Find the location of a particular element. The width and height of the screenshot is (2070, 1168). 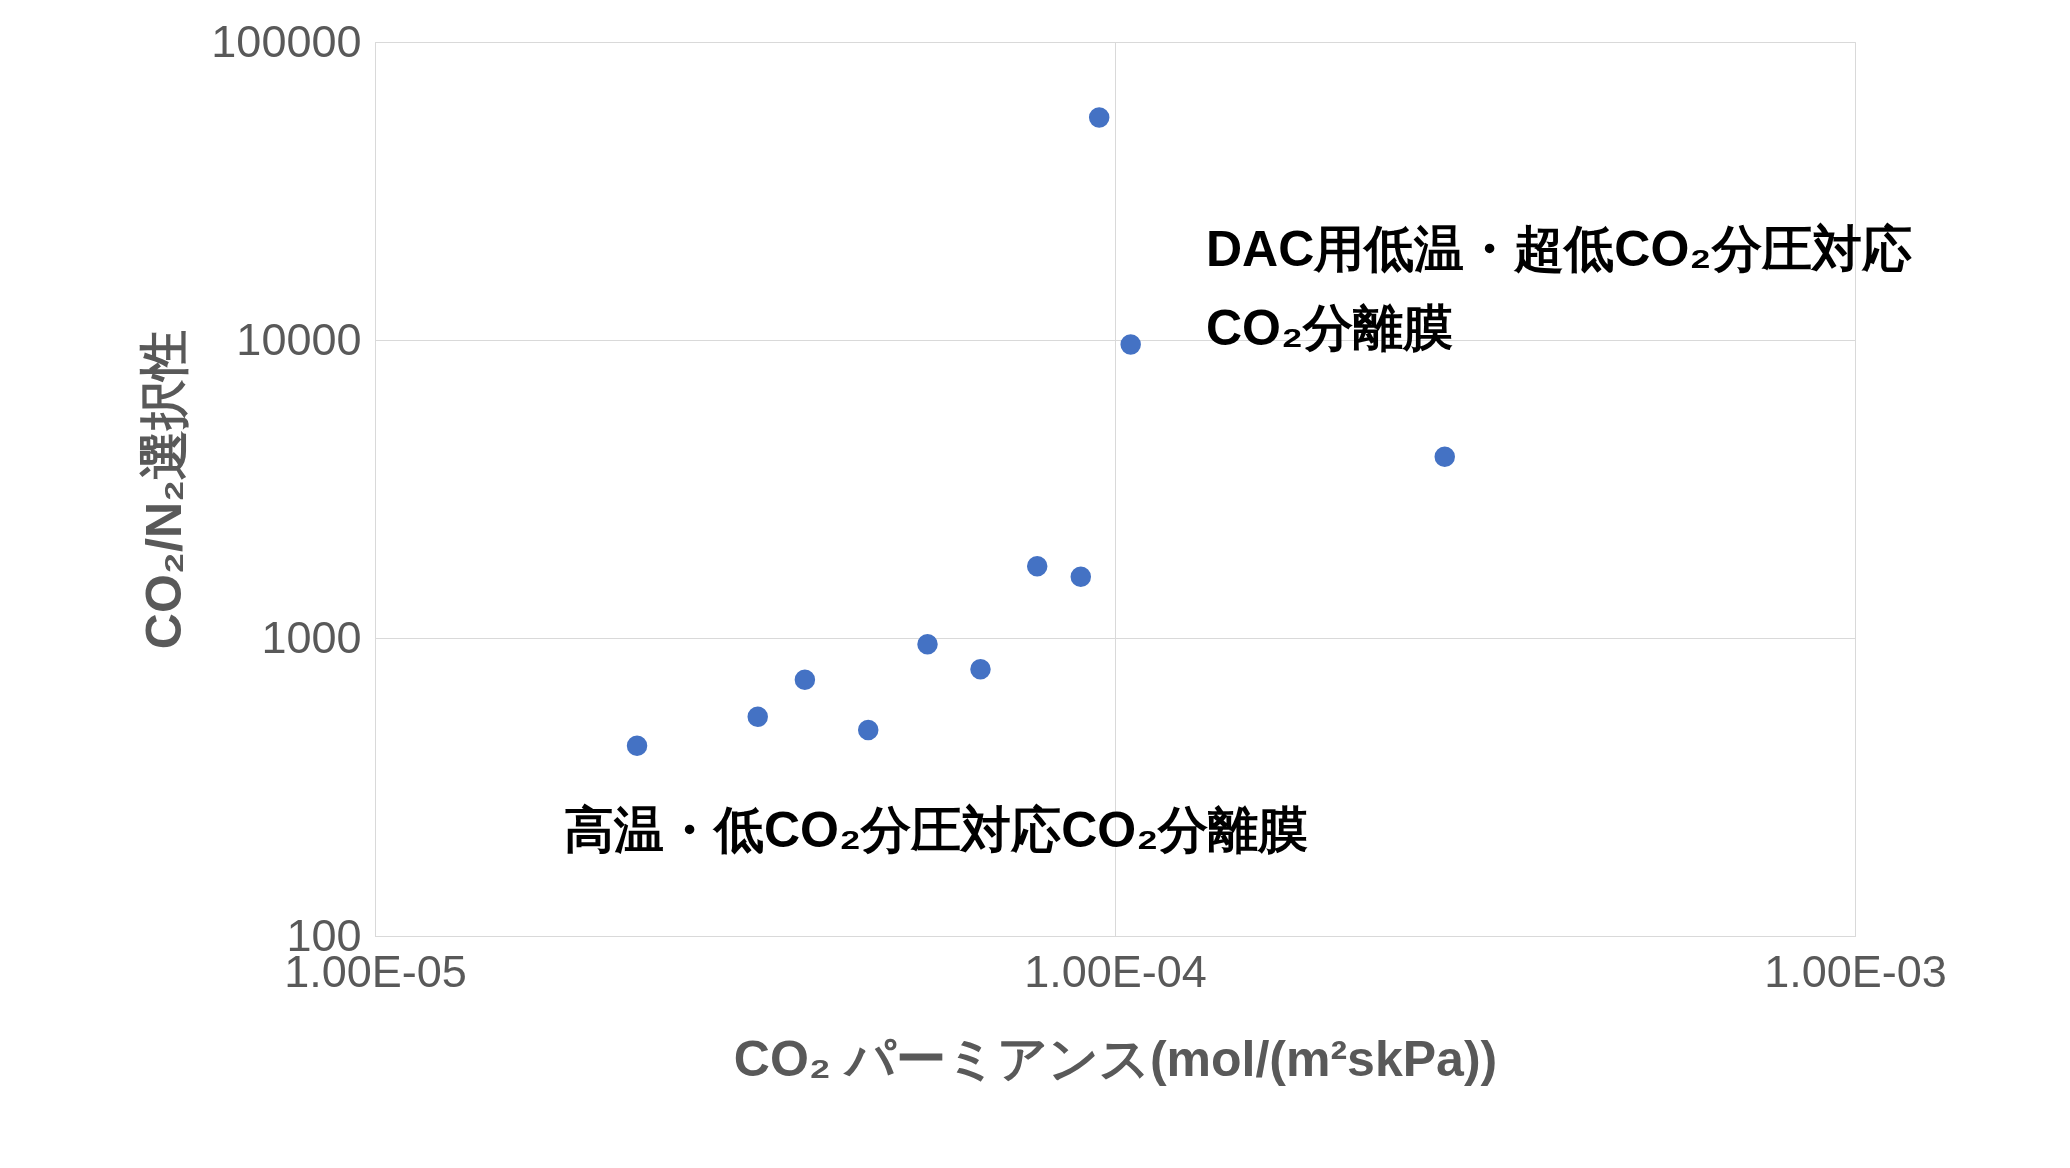

x-tick-label: 1.00E-04 is located at coordinates (1115, 971).